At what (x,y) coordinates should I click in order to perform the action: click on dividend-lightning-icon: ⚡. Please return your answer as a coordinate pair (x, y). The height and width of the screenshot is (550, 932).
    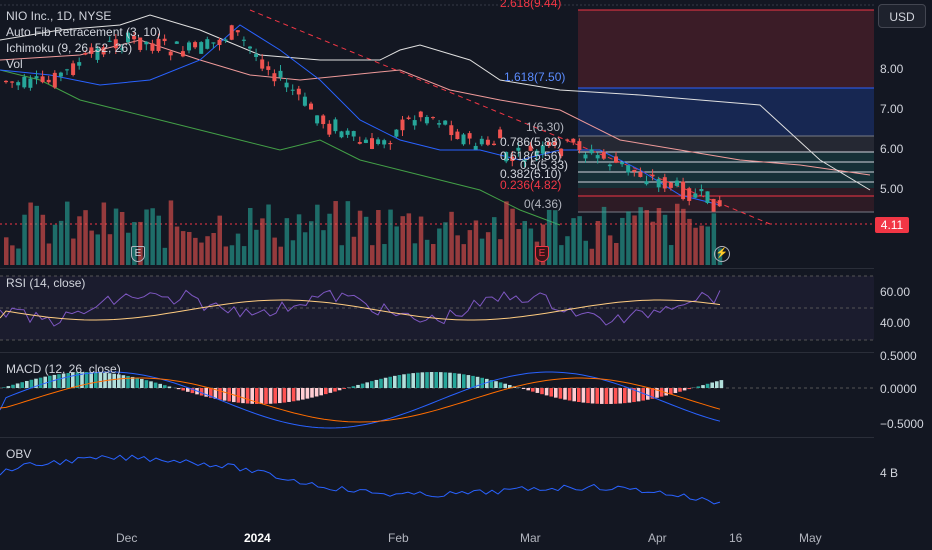
    Looking at the image, I should click on (722, 254).